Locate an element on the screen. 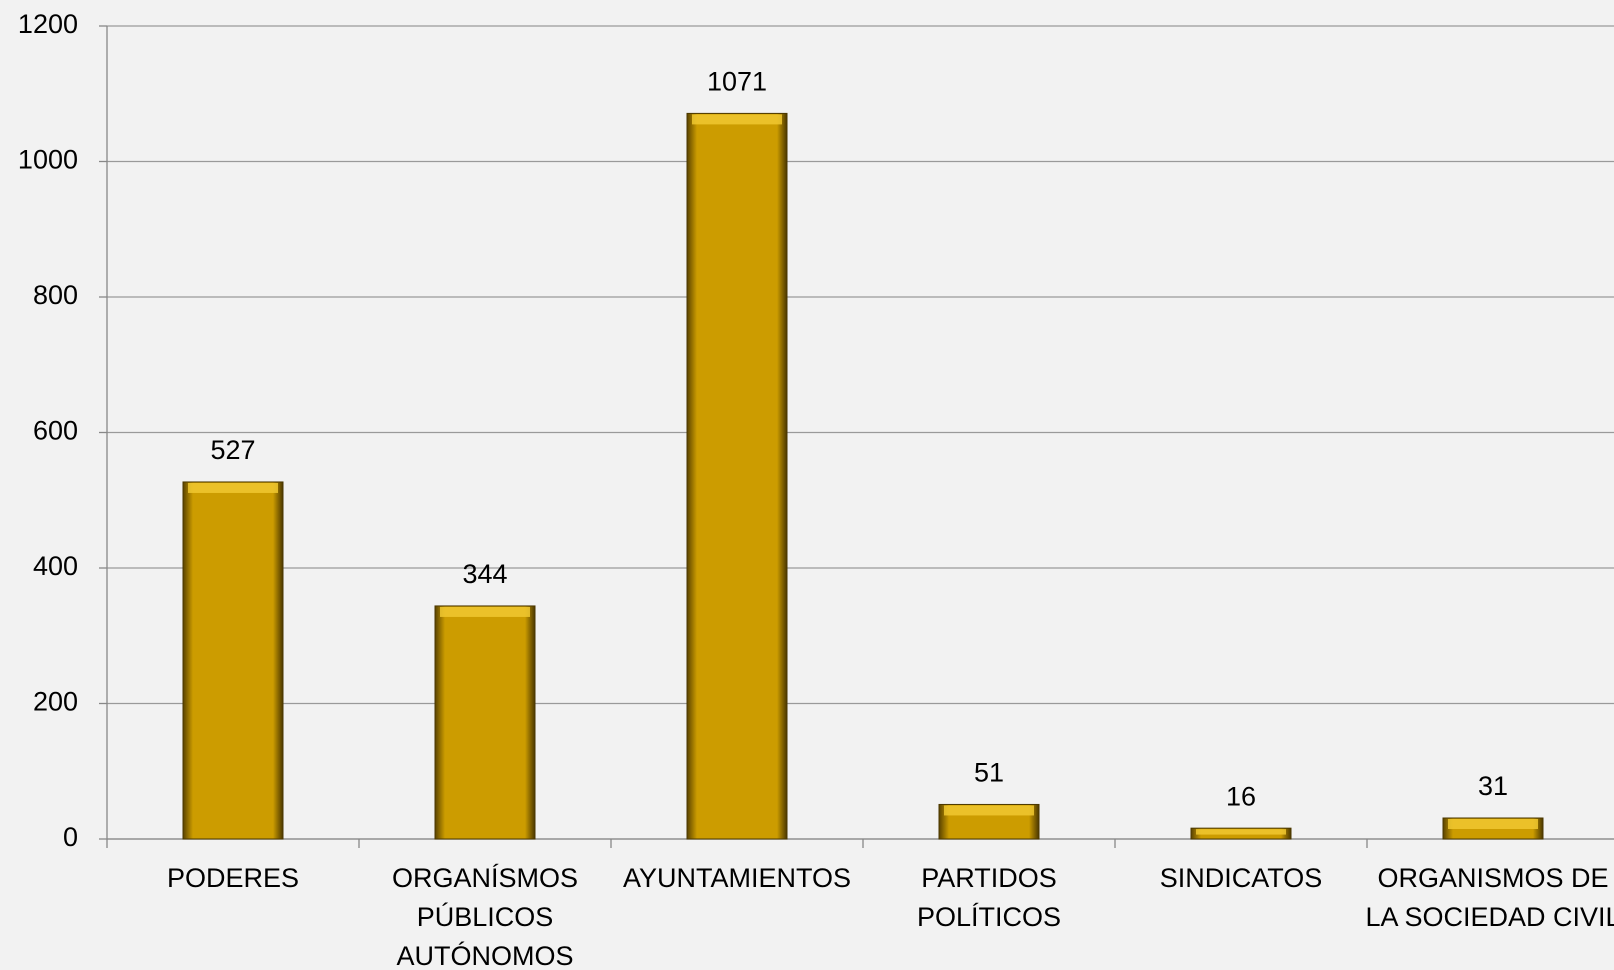  x-tick-label: ORGANÍSMOS PÚBLICOS AUTÓNOMOS is located at coordinates (485, 916).